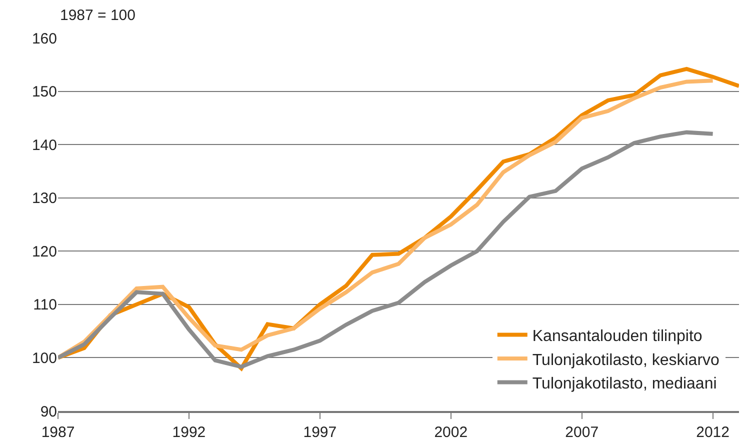 The image size is (741, 443). What do you see at coordinates (45, 305) in the screenshot?
I see `y-tick-label: 110` at bounding box center [45, 305].